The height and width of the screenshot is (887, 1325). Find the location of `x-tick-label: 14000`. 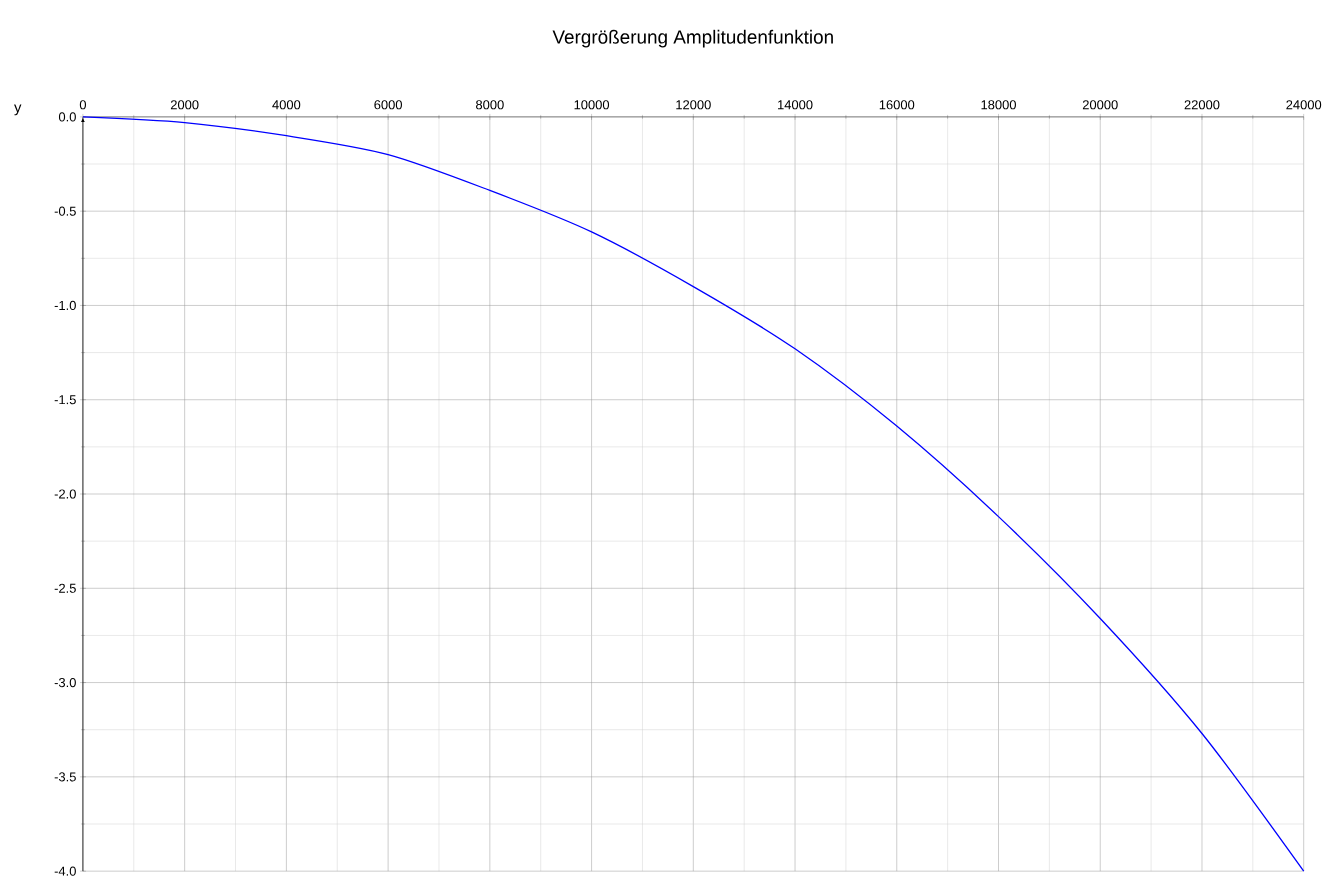

x-tick-label: 14000 is located at coordinates (795, 105).